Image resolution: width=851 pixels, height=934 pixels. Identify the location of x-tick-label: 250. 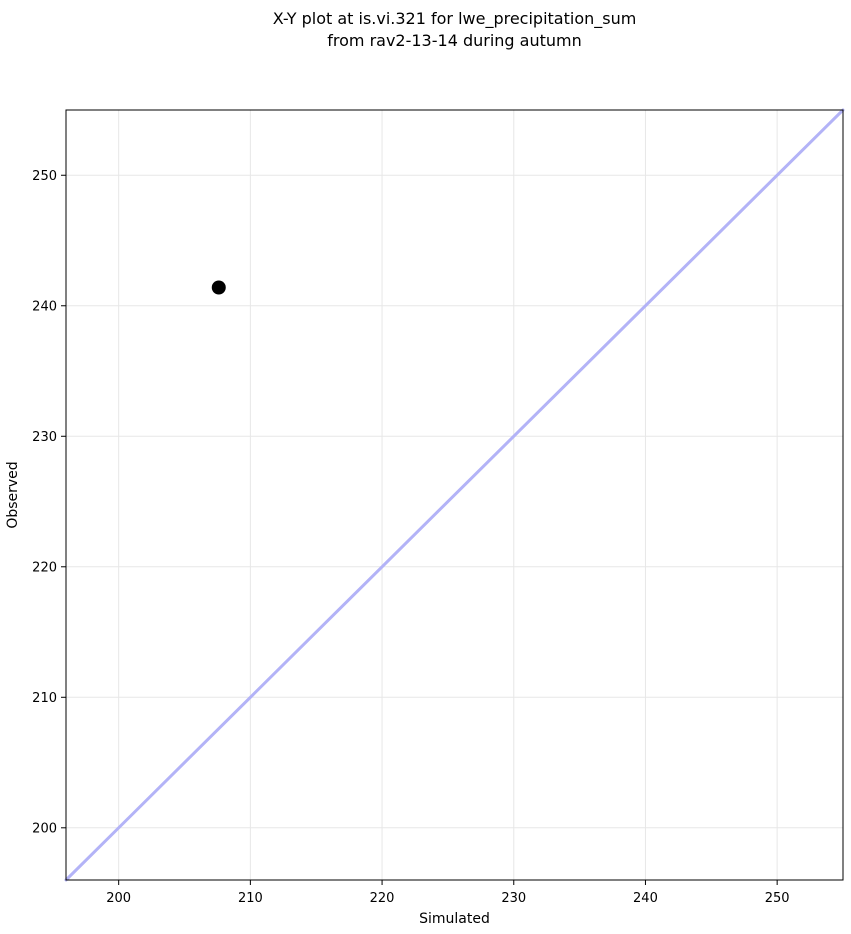
(777, 898).